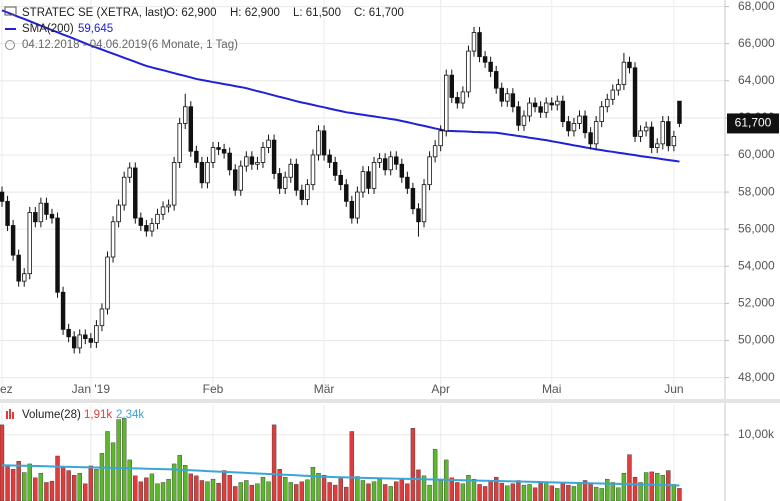  Describe the element at coordinates (51, 415) in the screenshot. I see `volume-label: Volume(28)` at that location.